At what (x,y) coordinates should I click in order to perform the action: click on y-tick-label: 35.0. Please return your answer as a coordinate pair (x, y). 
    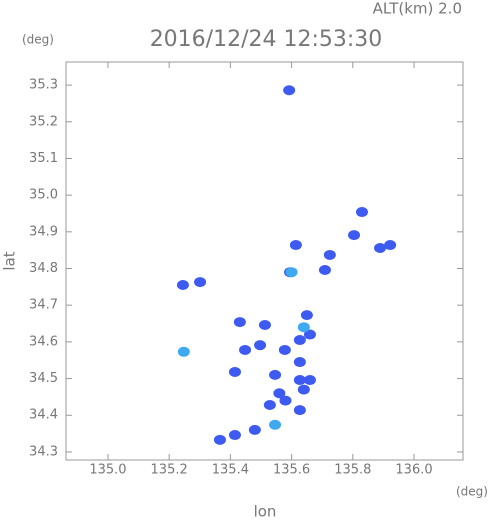
    Looking at the image, I should click on (43, 195).